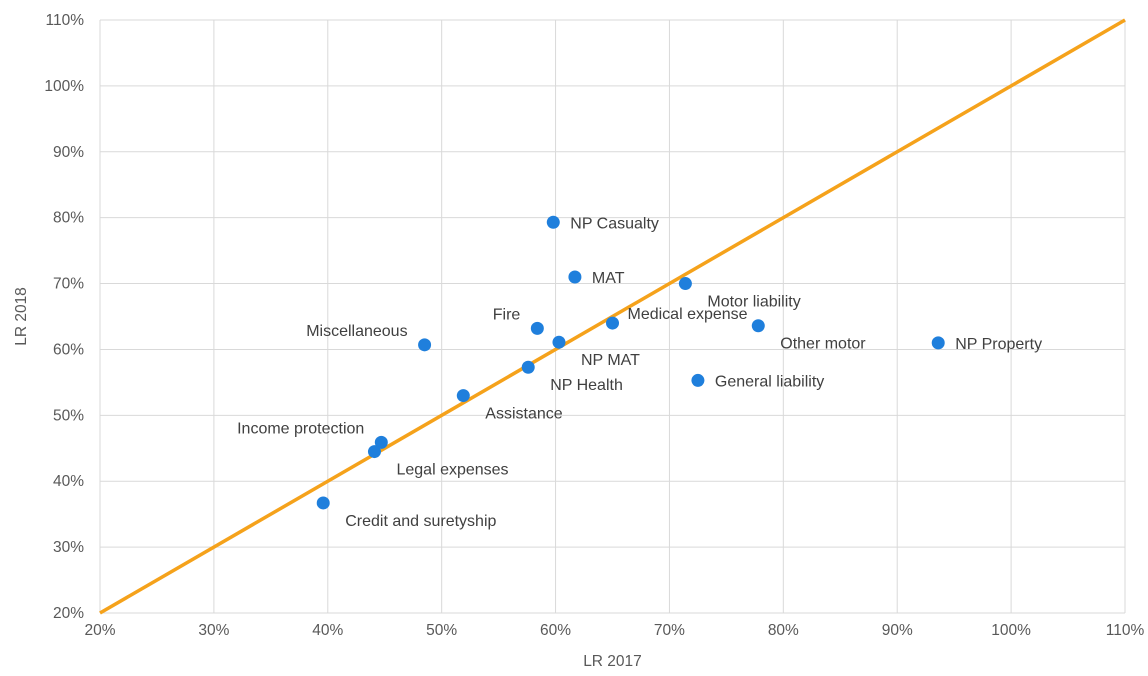 This screenshot has width=1148, height=676. Describe the element at coordinates (68, 152) in the screenshot. I see `y-tick-label: 90%` at that location.